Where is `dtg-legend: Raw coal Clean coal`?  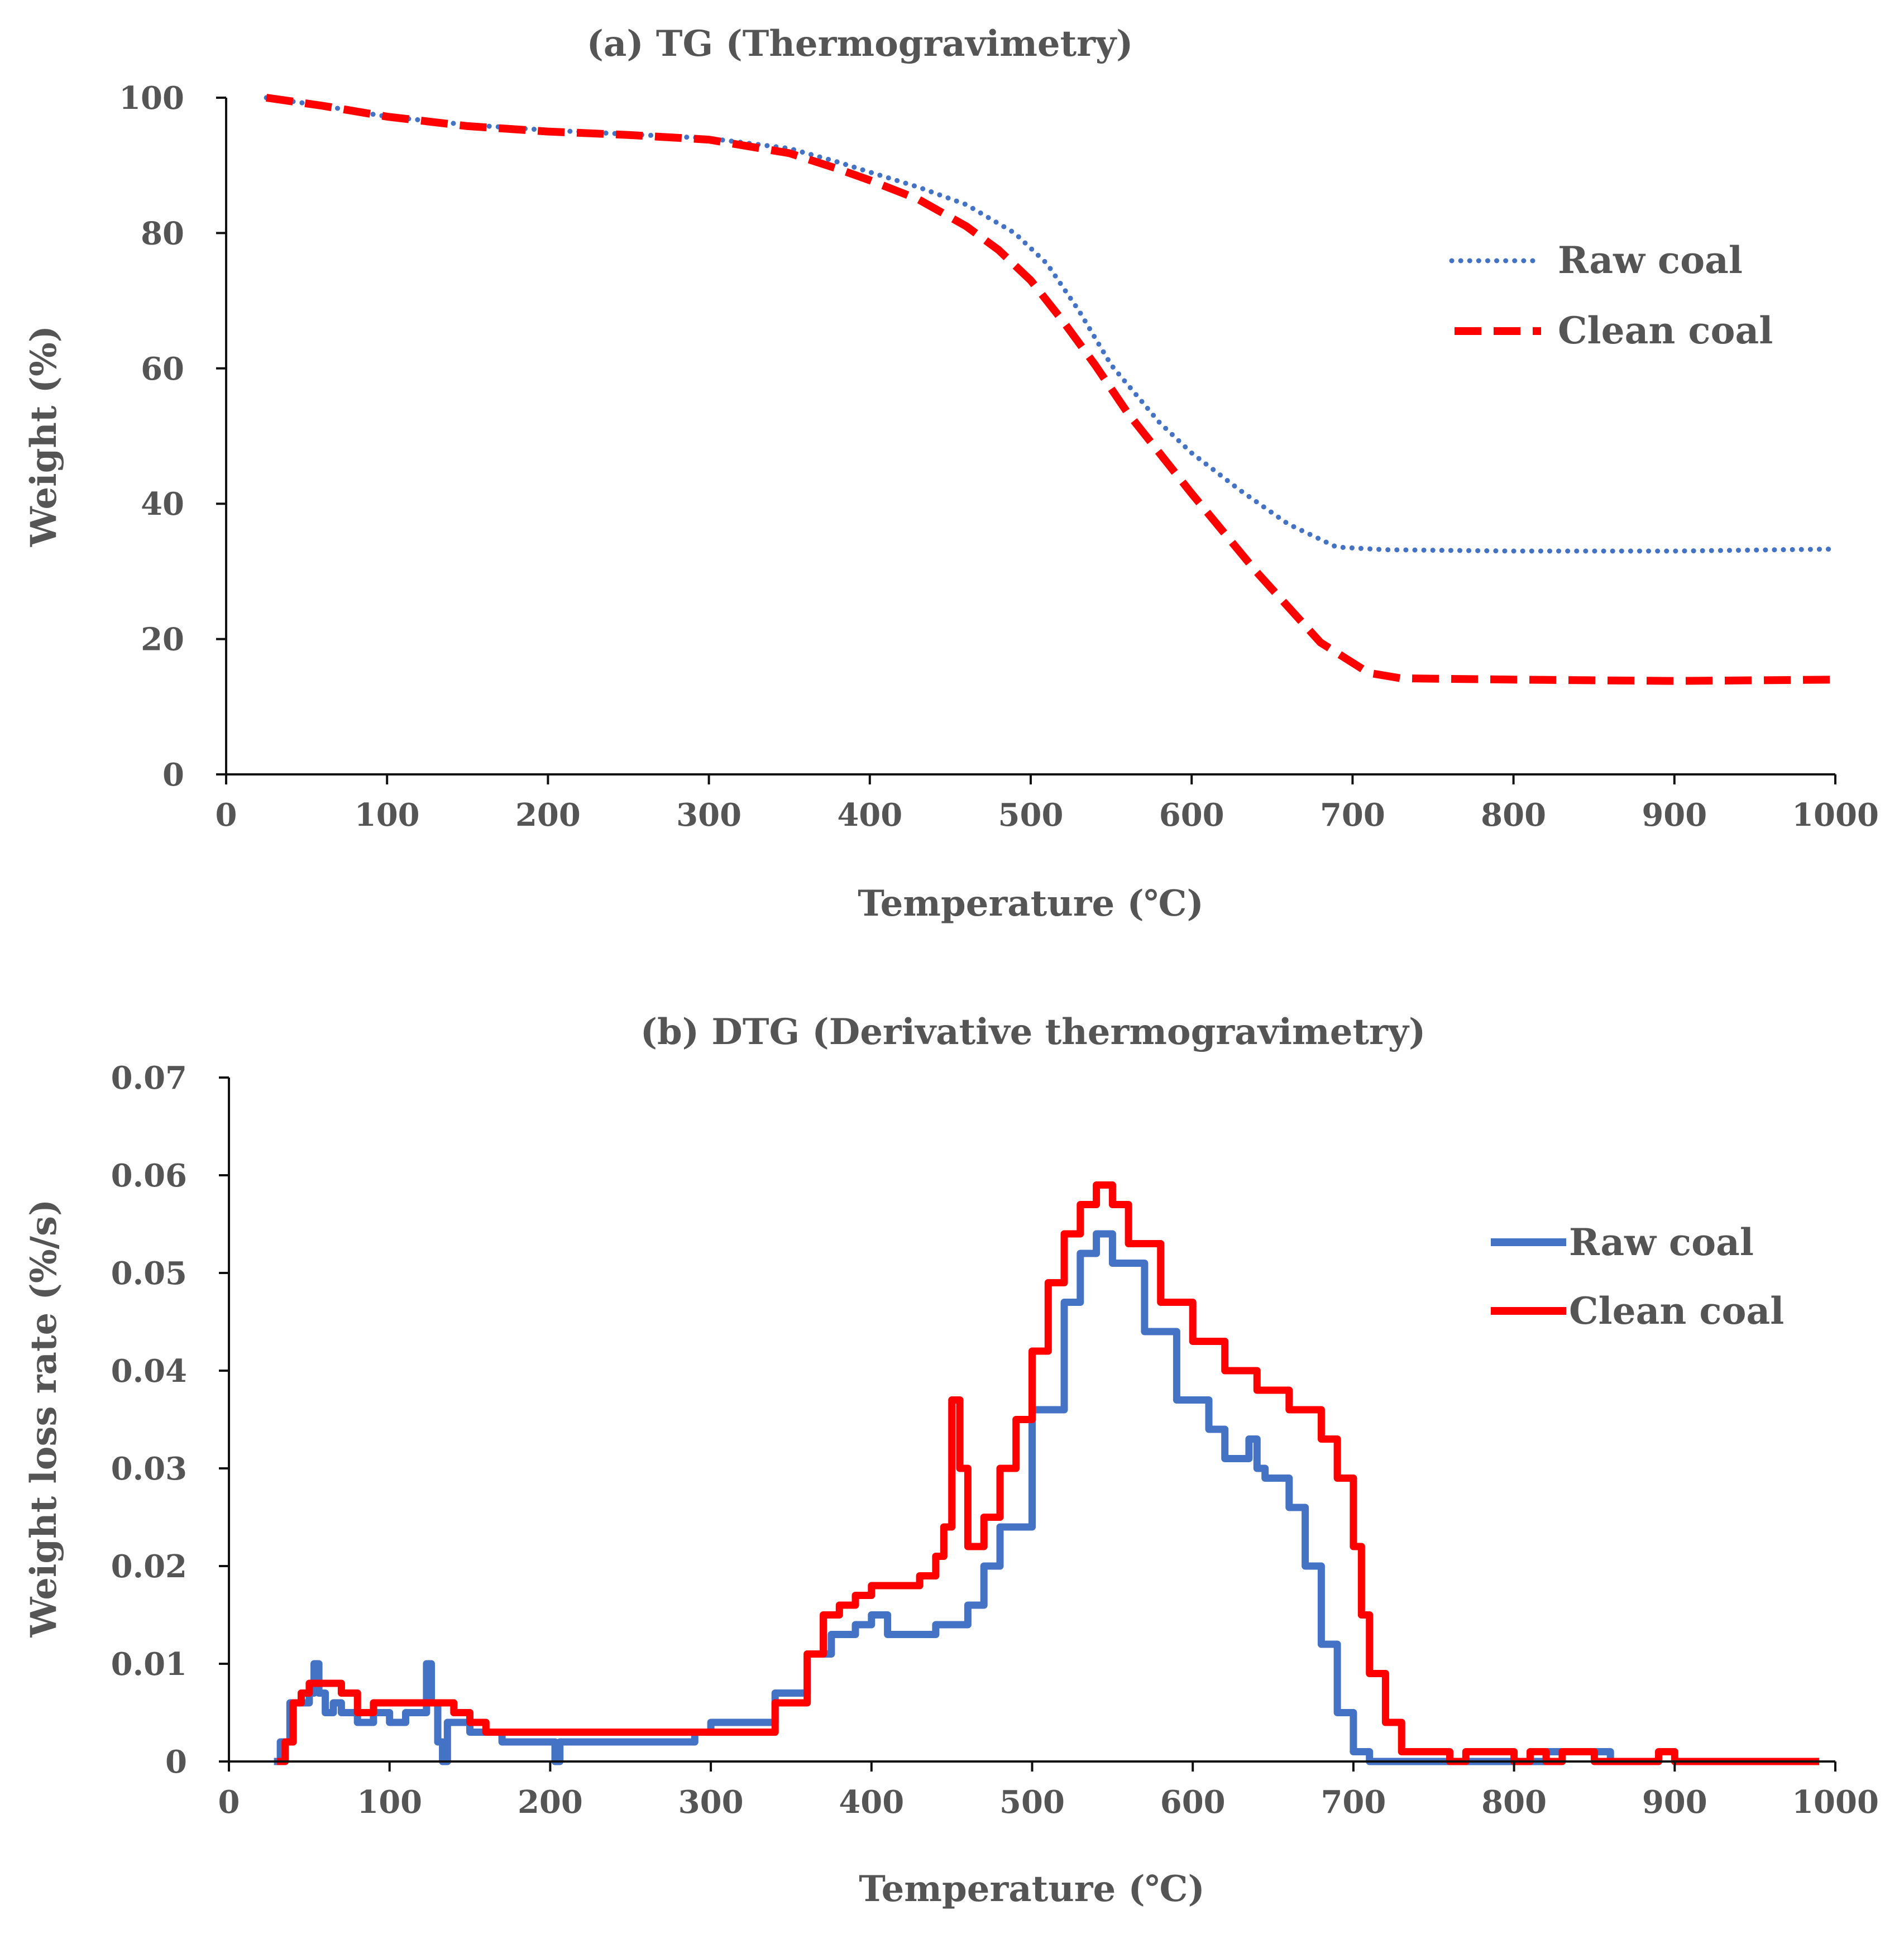
dtg-legend: Raw coal Clean coal is located at coordinates (1637, 1276).